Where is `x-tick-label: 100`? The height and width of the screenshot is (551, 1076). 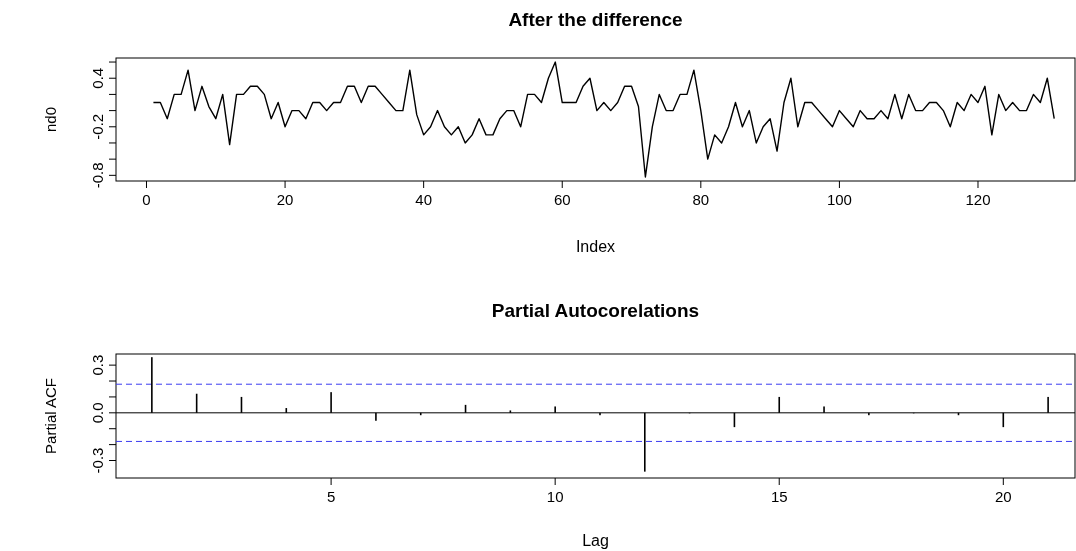 x-tick-label: 100 is located at coordinates (839, 199).